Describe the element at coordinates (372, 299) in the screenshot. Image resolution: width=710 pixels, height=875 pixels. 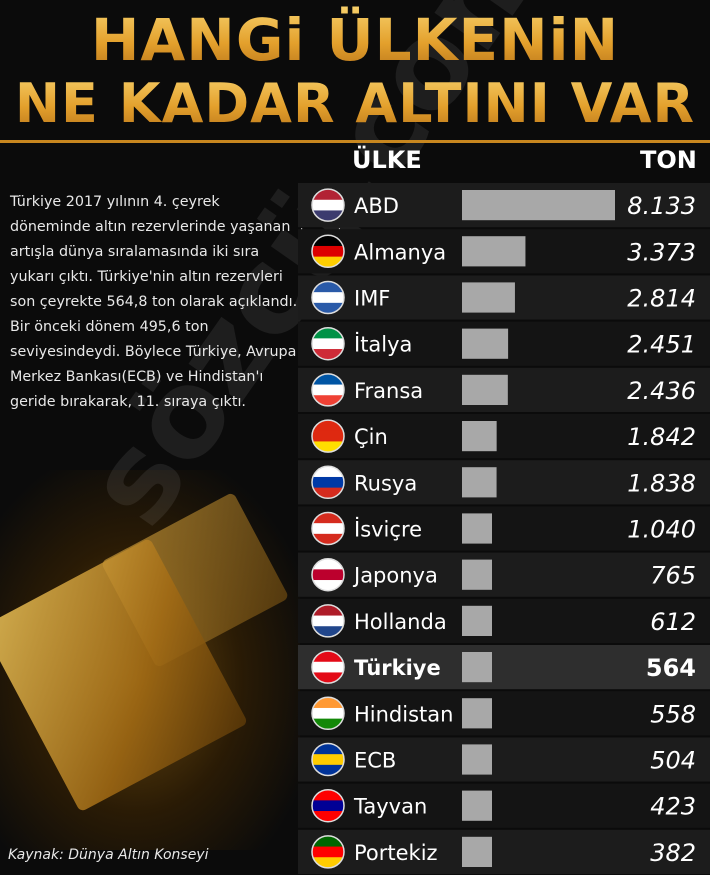
I see `country-label-imf: IMF` at that location.